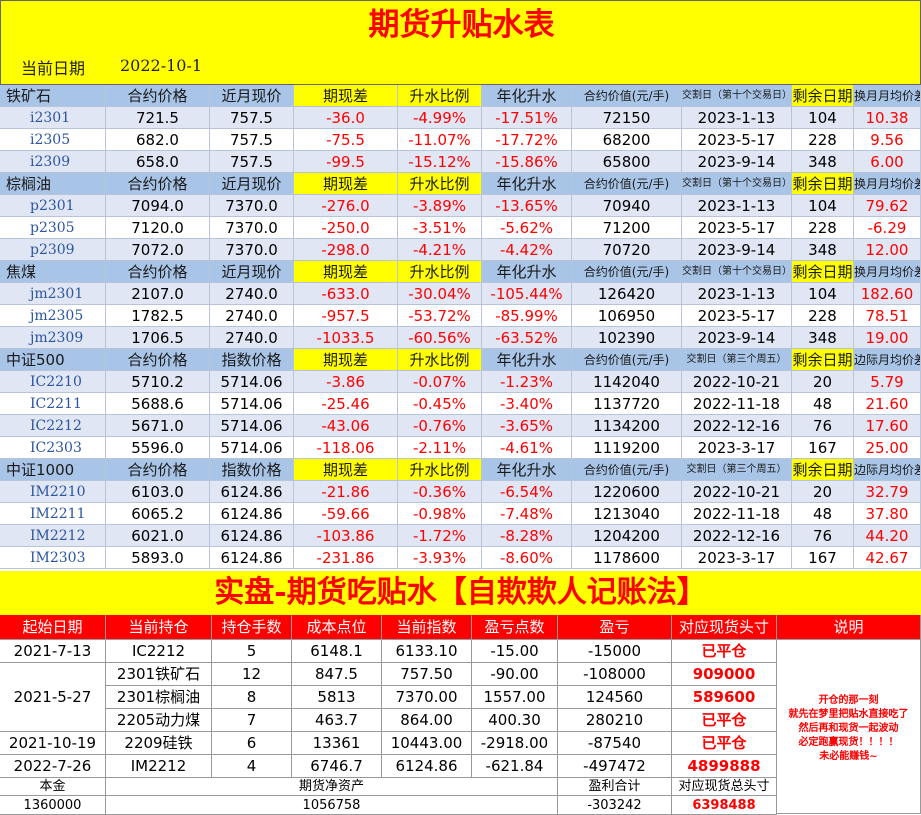 Image resolution: width=921 pixels, height=815 pixels. Describe the element at coordinates (887, 294) in the screenshot. I see `monthly-spread-cell: 182.60` at that location.